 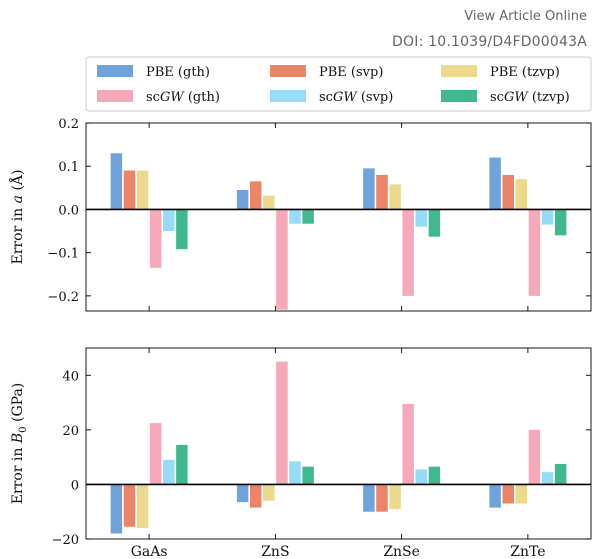 I want to click on legend-swatch-pbe-gth, so click(x=115, y=71).